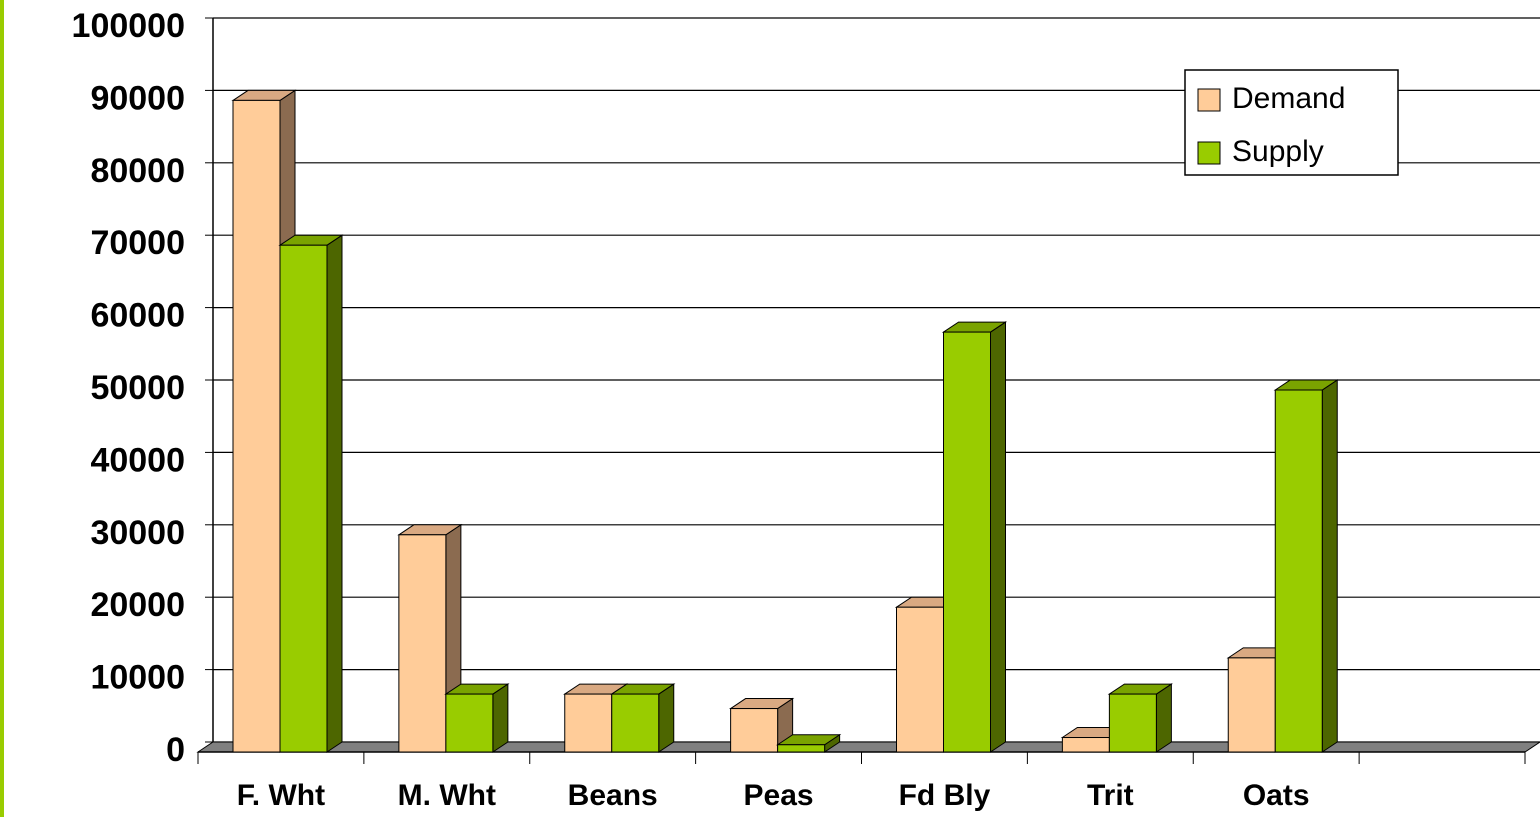  I want to click on y-tick-label: 20000, so click(137, 605).